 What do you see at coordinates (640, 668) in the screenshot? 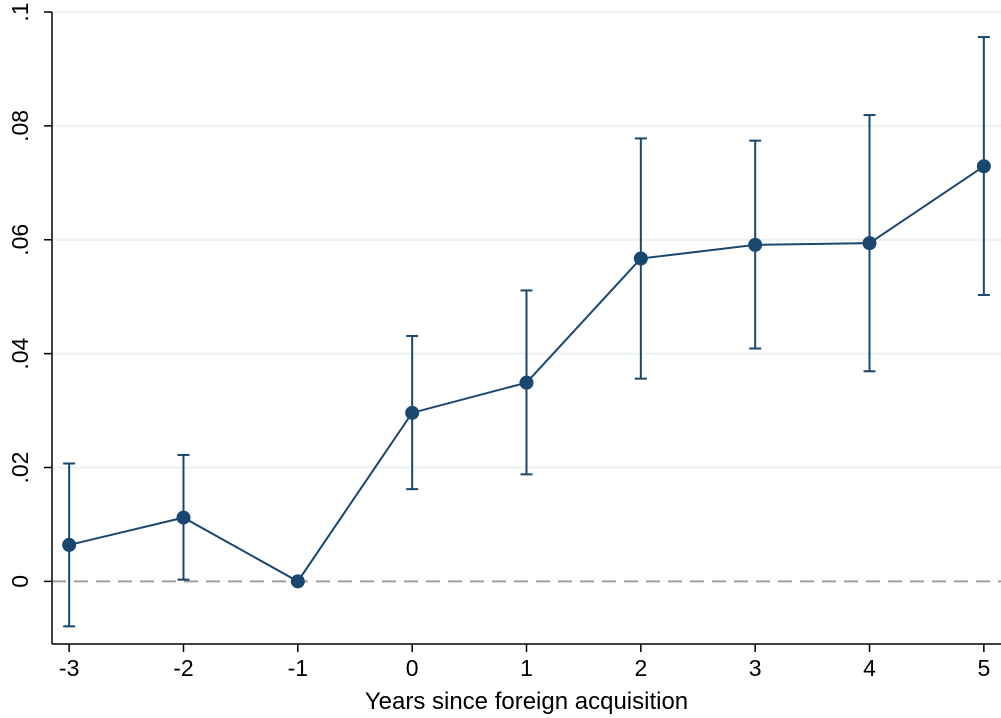
I see `x-tick-label-5: 2` at bounding box center [640, 668].